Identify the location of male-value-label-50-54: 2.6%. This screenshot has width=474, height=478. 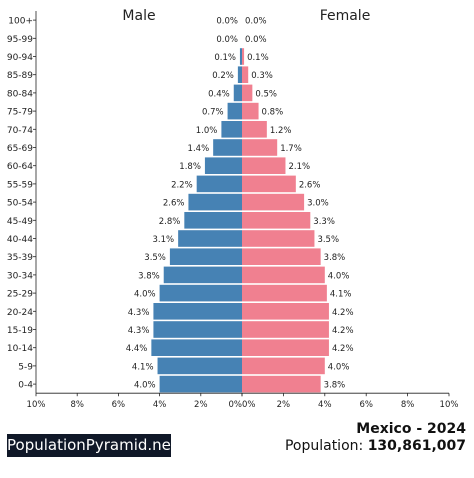
(174, 204).